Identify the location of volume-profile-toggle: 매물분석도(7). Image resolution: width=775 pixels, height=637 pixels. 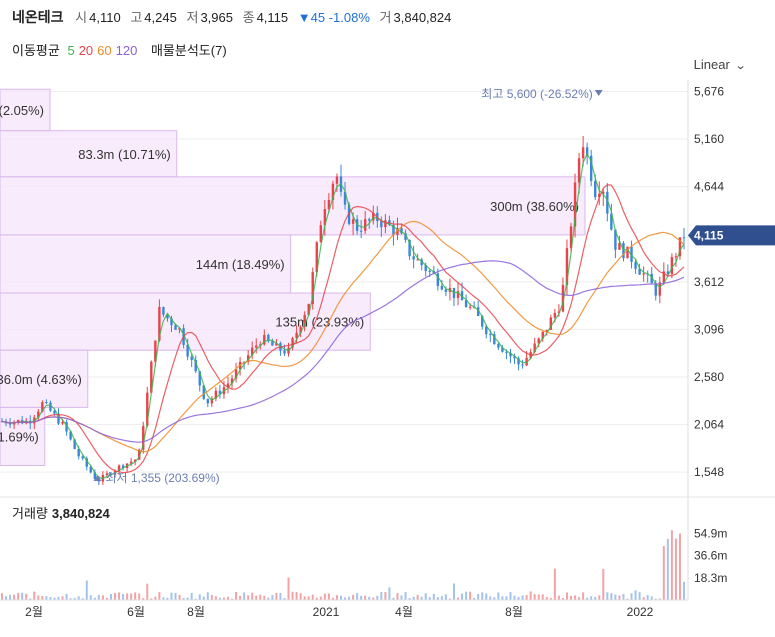
(188, 50).